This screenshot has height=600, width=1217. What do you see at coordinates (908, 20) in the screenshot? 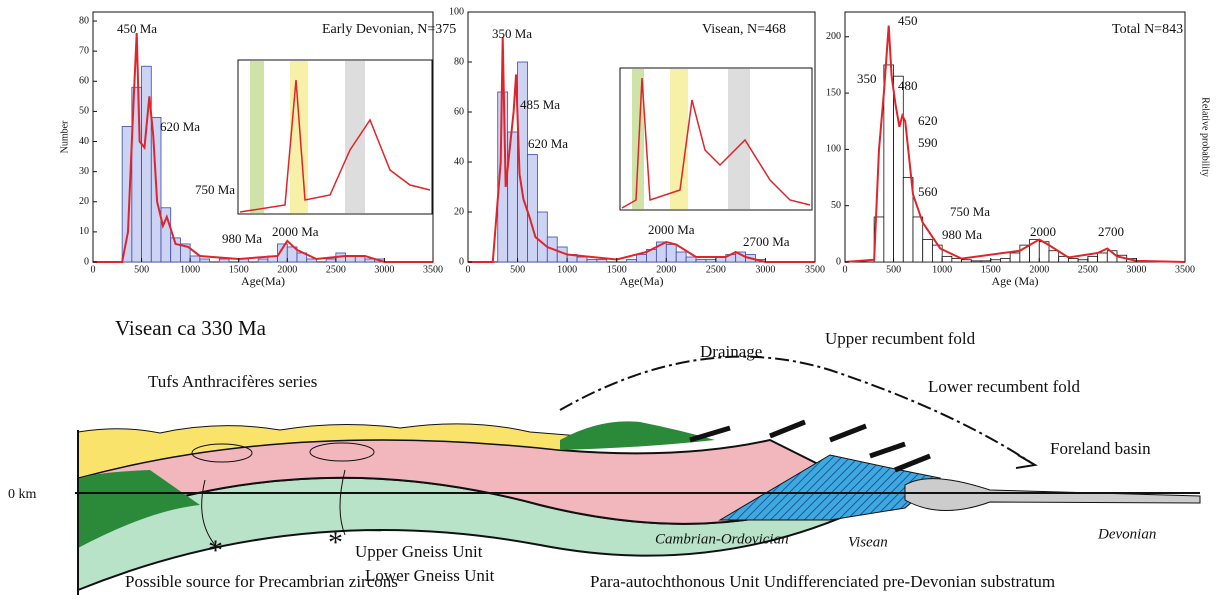
I see `peak-label: 450` at bounding box center [908, 20].